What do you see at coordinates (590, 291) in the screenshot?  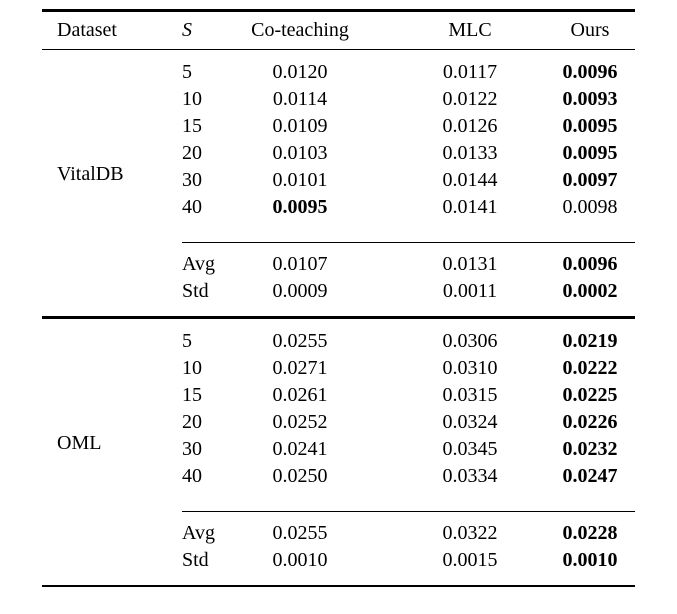 I see `ours-cell: 0.0002` at bounding box center [590, 291].